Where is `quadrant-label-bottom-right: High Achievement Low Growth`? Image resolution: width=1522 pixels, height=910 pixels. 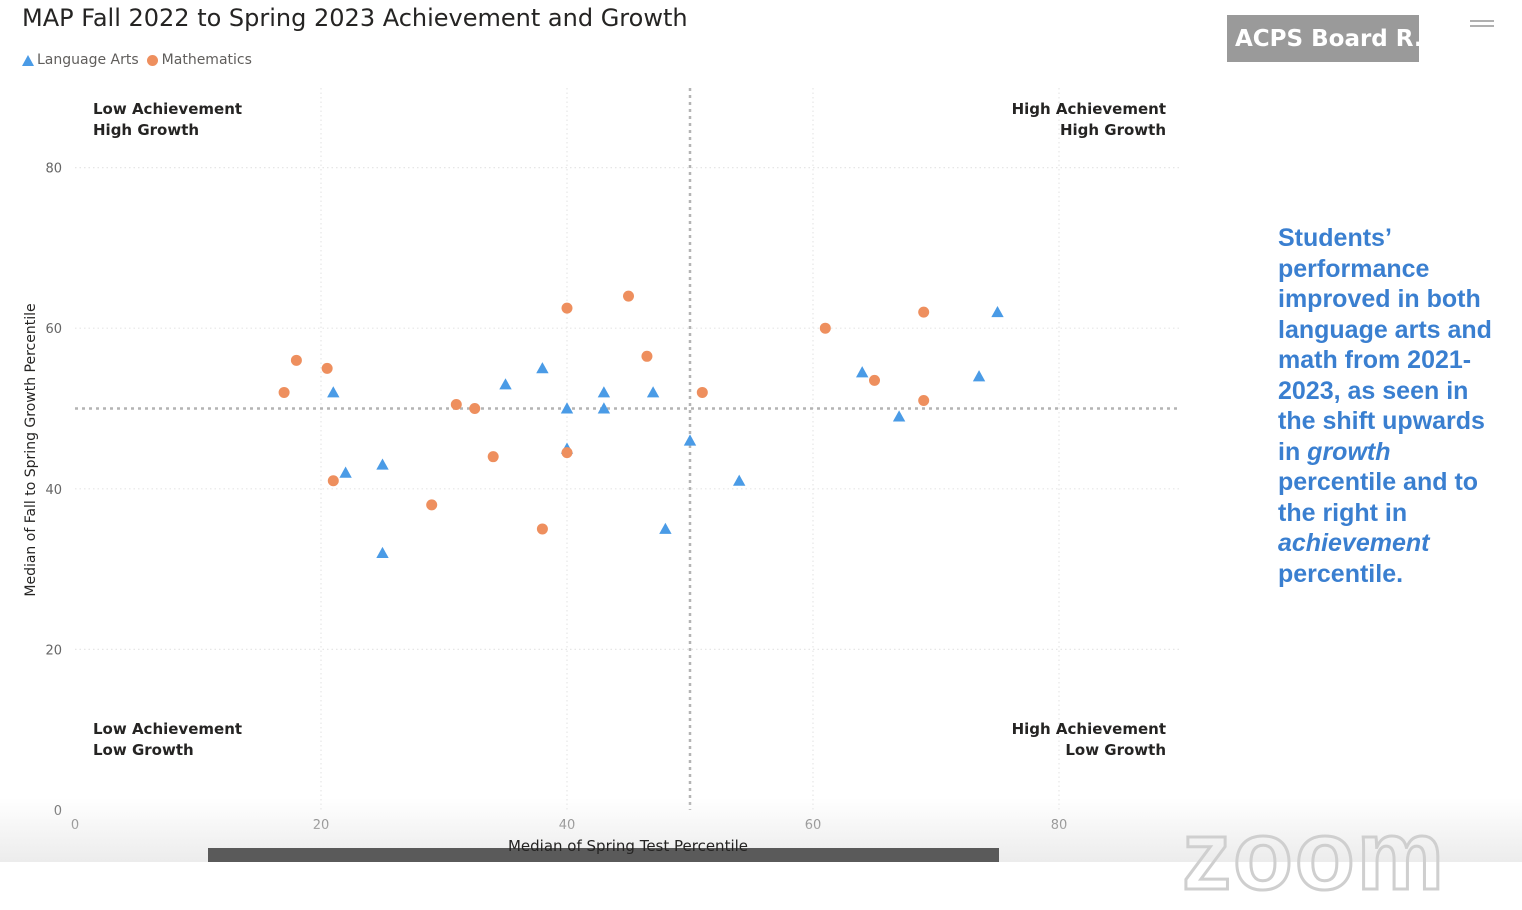
quadrant-label-bottom-right: High Achievement Low Growth is located at coordinates (1088, 739).